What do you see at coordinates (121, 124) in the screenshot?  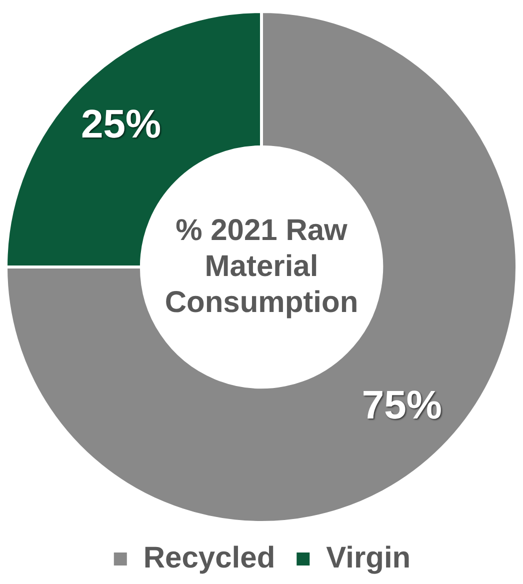 I see `data-label: 25%` at bounding box center [121, 124].